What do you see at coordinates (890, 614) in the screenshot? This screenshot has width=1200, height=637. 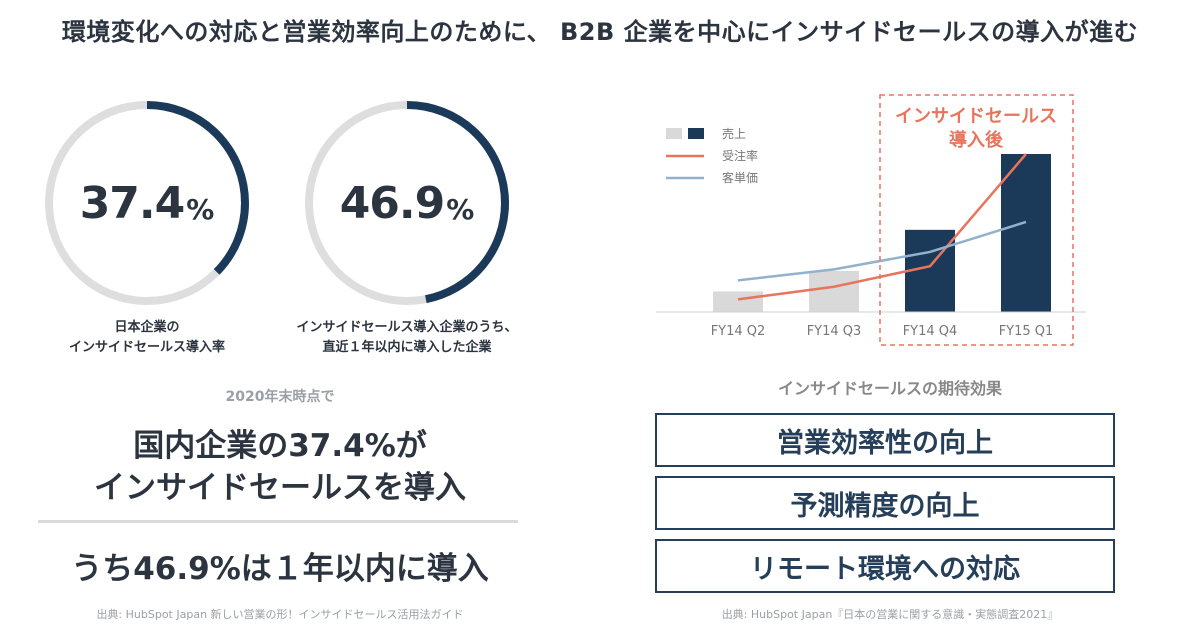 I see `right-source-note: 出典: HubSpot Japan『日本の営業に関する意識・実態調査2021』` at bounding box center [890, 614].